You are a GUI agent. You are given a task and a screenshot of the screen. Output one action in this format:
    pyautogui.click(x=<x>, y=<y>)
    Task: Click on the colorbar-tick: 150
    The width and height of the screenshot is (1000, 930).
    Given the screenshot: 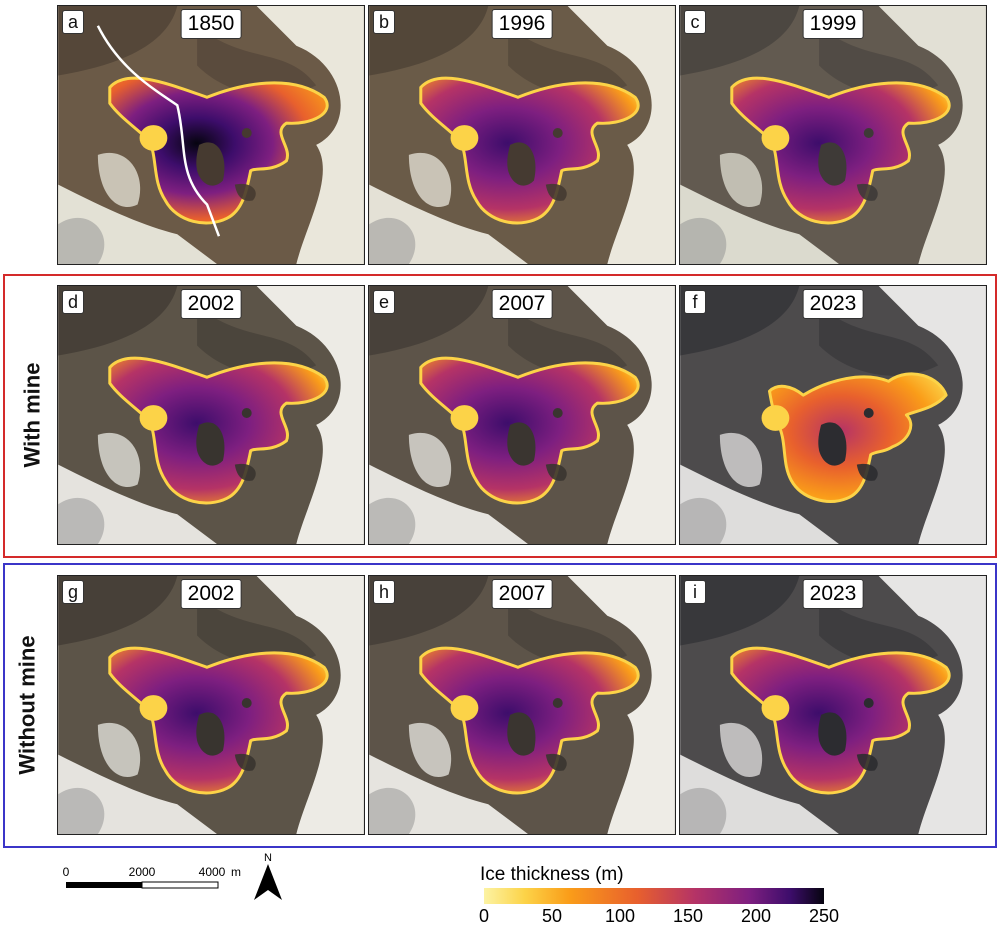 What is the action you would take?
    pyautogui.click(x=688, y=916)
    